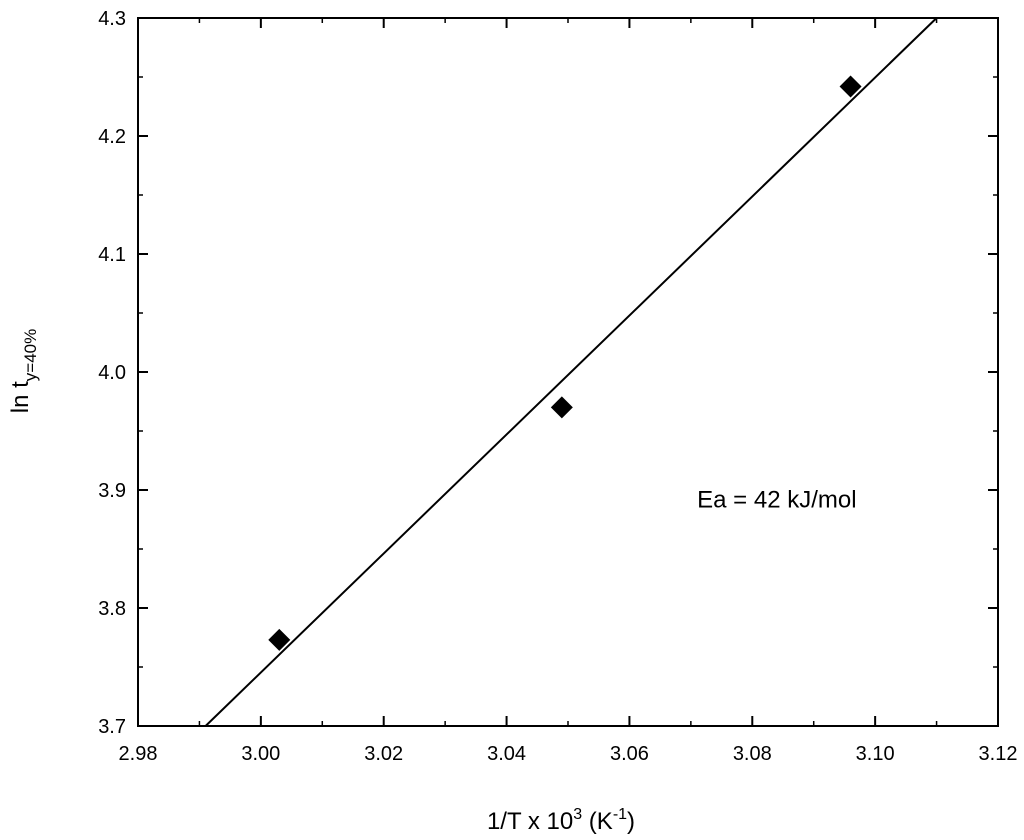 Image resolution: width=1024 pixels, height=840 pixels. Describe the element at coordinates (620, 814) in the screenshot. I see `x-axis-title-unit-superscript: -1` at that location.